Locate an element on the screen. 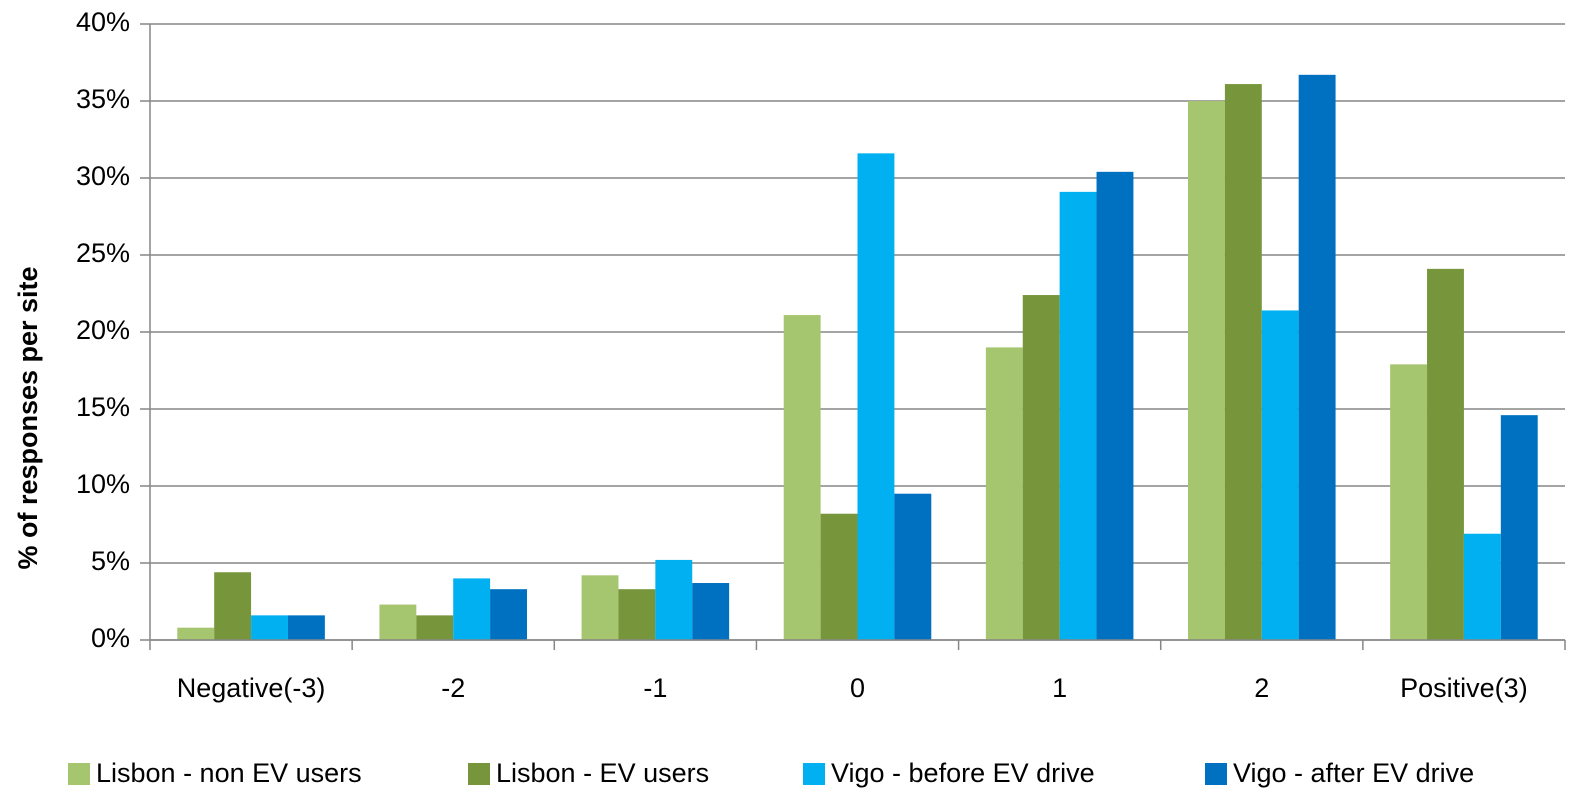 This screenshot has height=803, width=1589. y-tick-label: 40% is located at coordinates (103, 22).